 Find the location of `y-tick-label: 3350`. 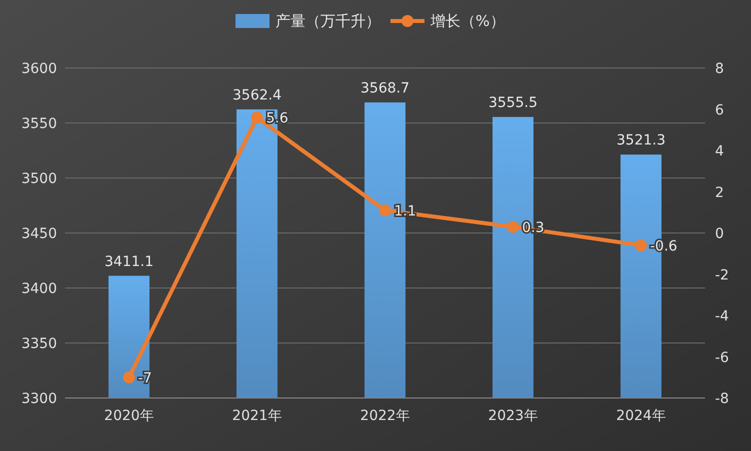

y-tick-label: 3350 is located at coordinates (39, 344).